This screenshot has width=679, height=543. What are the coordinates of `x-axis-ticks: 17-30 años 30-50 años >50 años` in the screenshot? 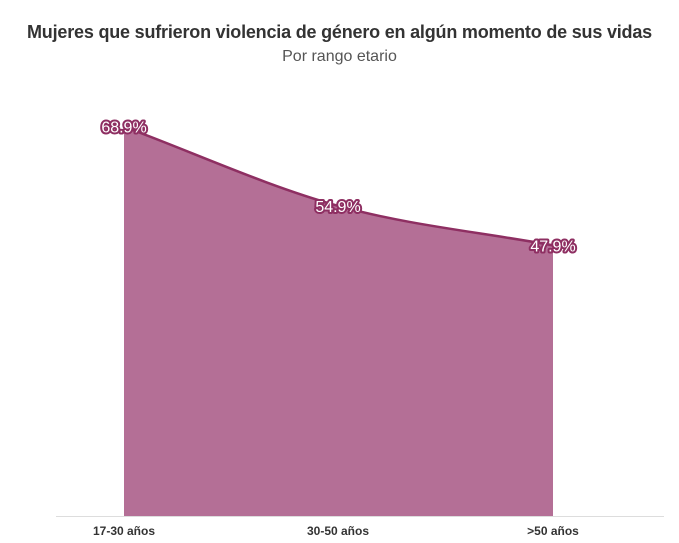 It's located at (336, 531).